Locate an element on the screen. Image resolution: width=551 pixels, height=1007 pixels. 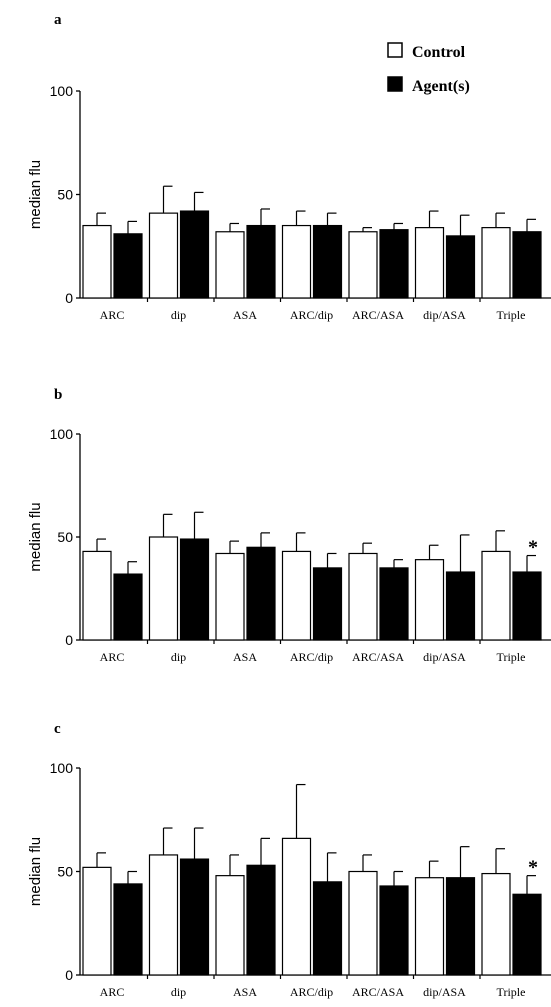
legend-control-label: Control is located at coordinates (439, 52).